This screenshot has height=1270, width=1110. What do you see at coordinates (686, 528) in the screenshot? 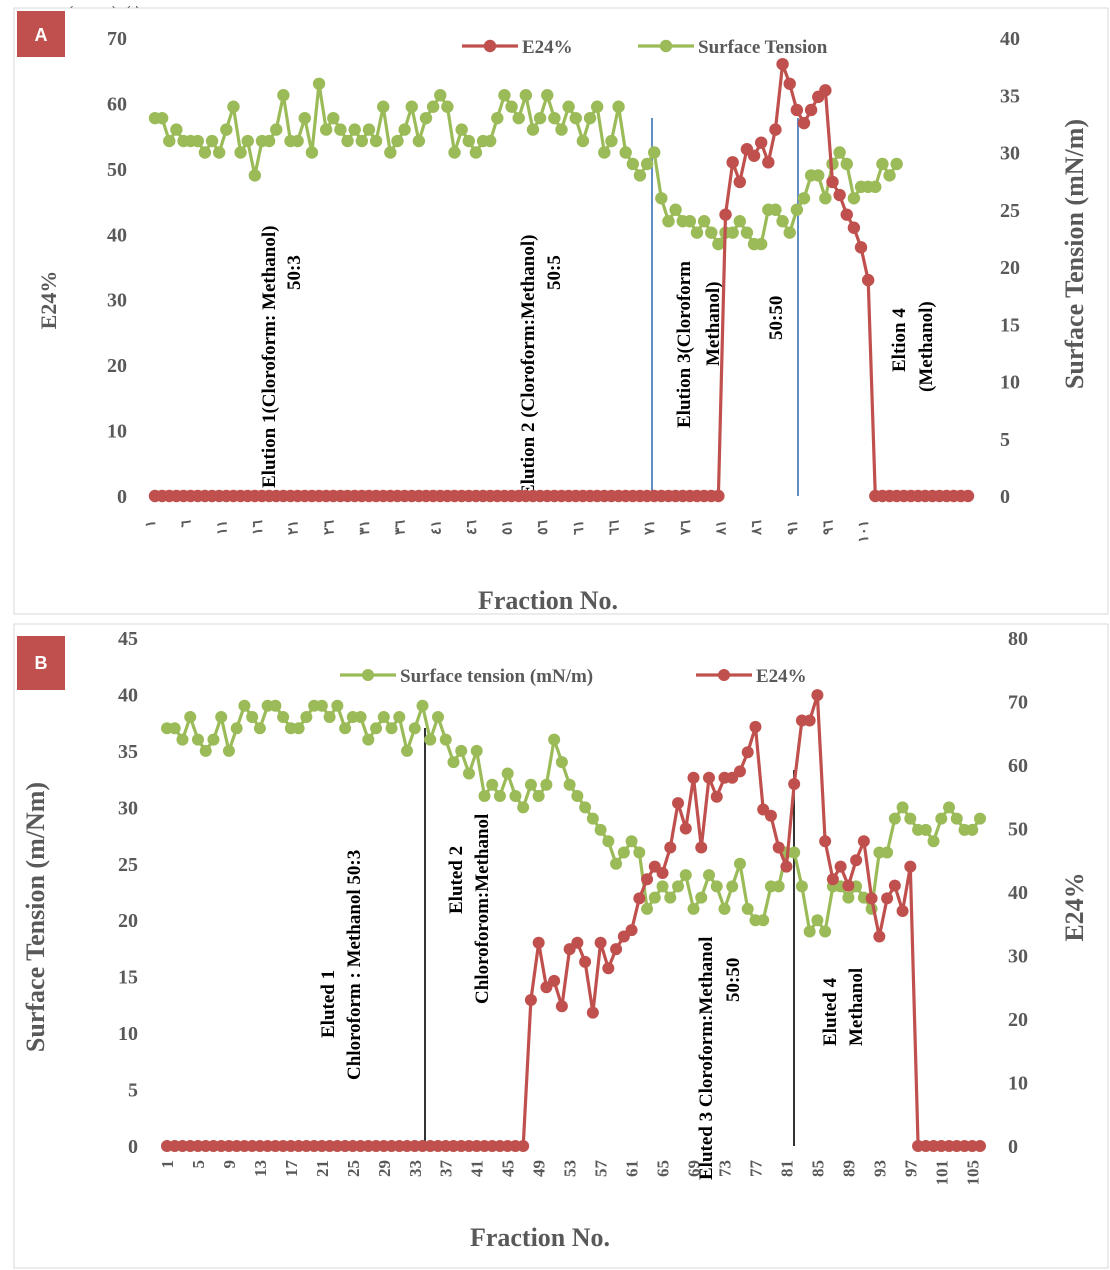
I see `panel-a-x-tick: ٧٦` at bounding box center [686, 528].